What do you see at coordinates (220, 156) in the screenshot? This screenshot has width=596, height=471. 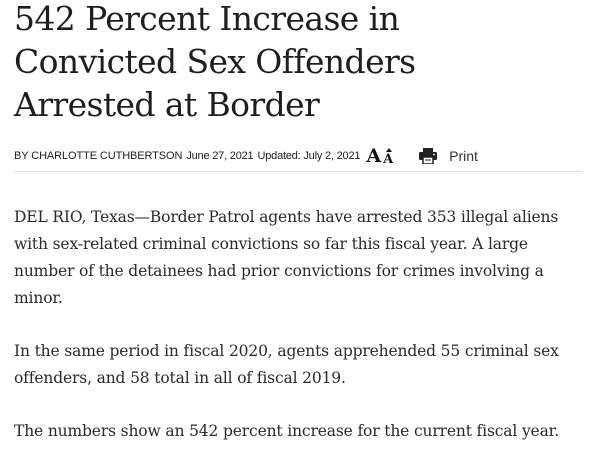 I see `publish-date: June 27, 2021` at bounding box center [220, 156].